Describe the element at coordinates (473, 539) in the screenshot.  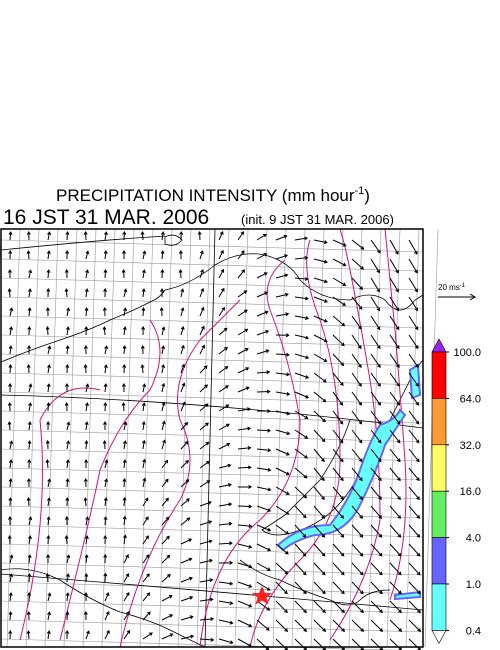
I see `colorbar-label: 4.0` at that location.